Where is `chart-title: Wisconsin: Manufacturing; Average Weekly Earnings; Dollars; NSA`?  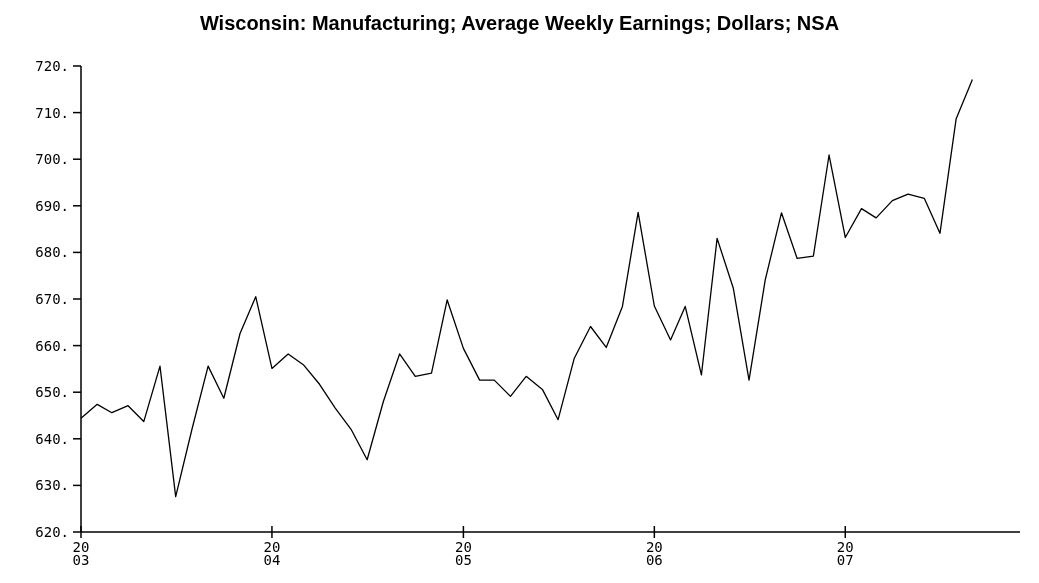
chart-title: Wisconsin: Manufacturing; Average Weekly Earnings; Dollars; NSA is located at coordinates (519, 23).